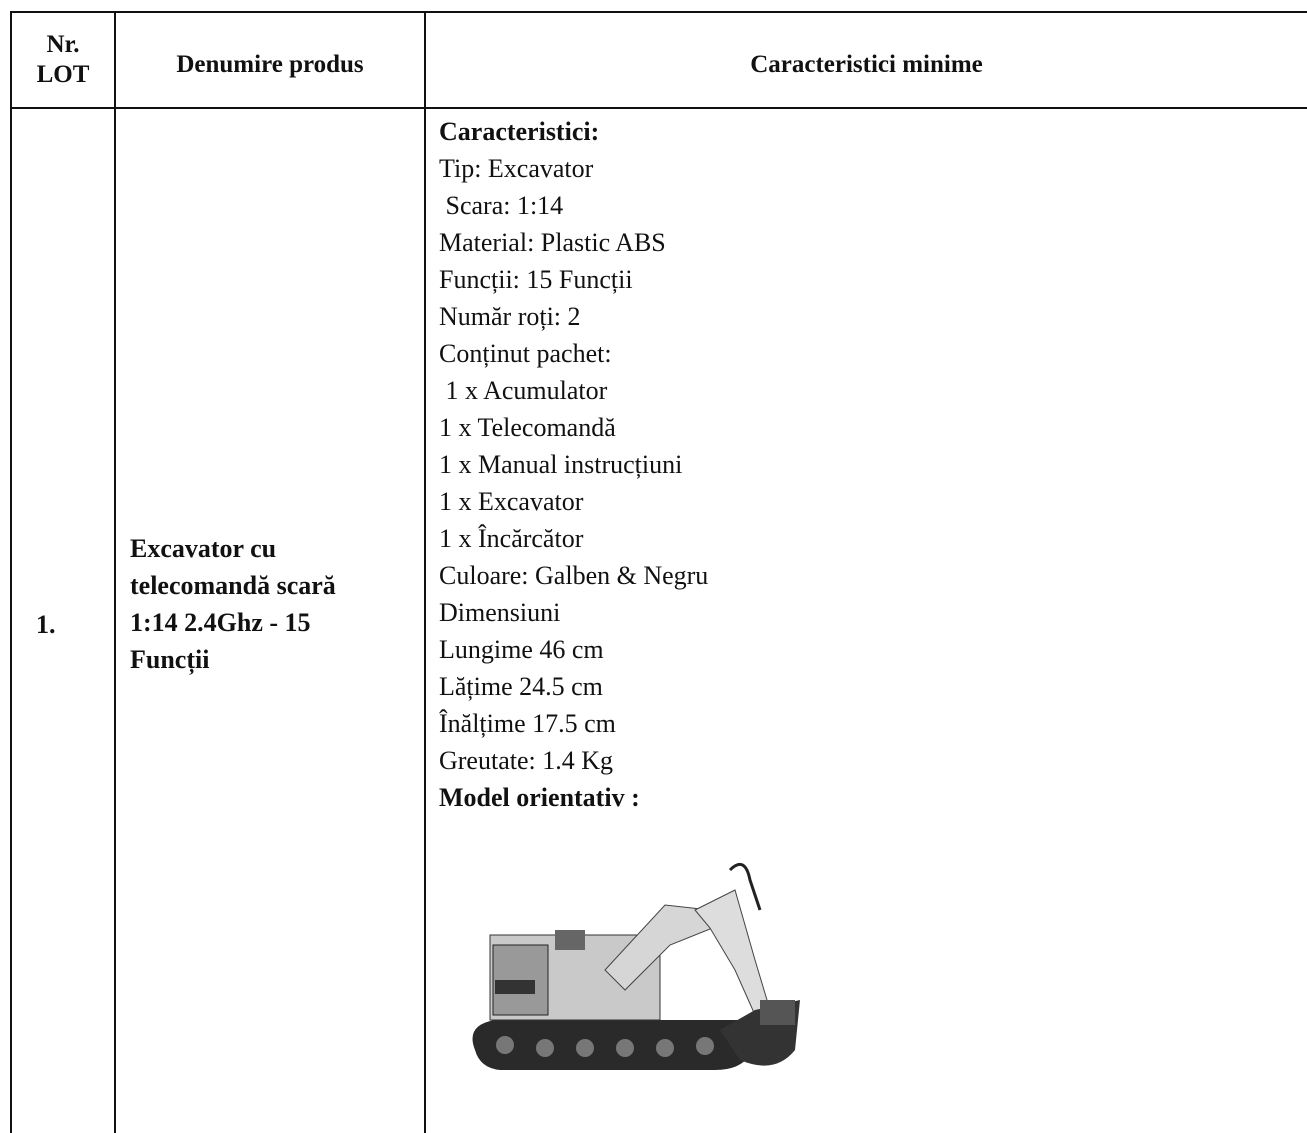 The height and width of the screenshot is (1133, 1307). I want to click on chars-line: 1 x Acumulator, so click(523, 390).